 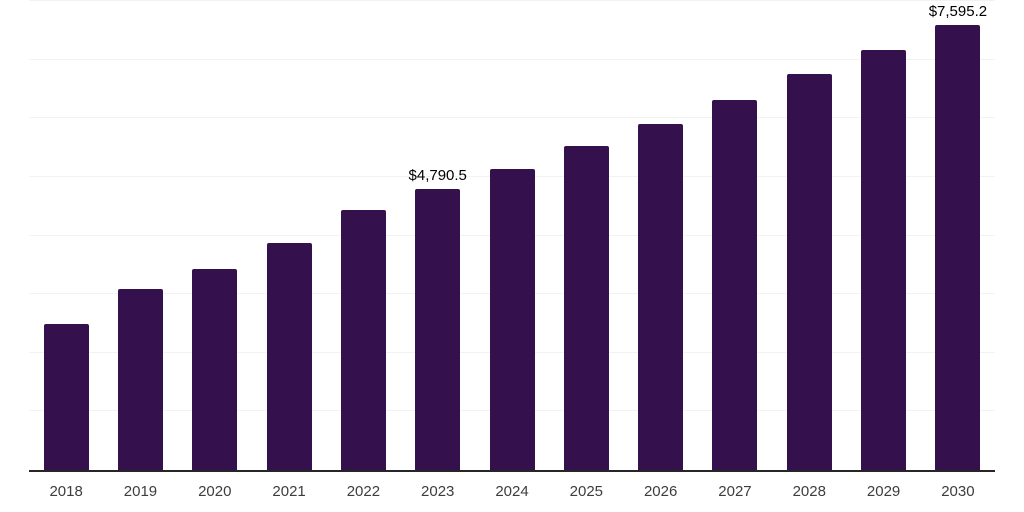 I want to click on x-tick-label-2027: 2027, so click(x=735, y=491).